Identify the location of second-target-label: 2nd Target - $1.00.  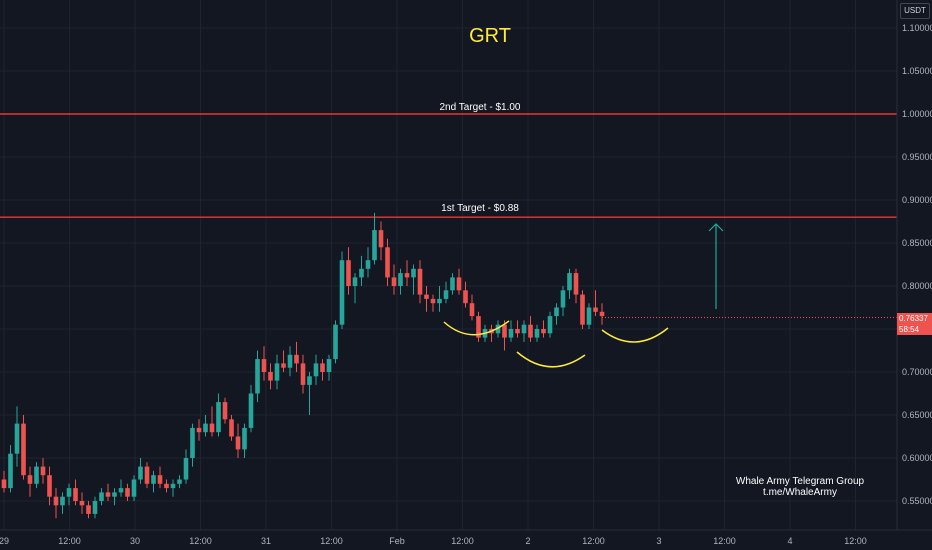
(480, 107).